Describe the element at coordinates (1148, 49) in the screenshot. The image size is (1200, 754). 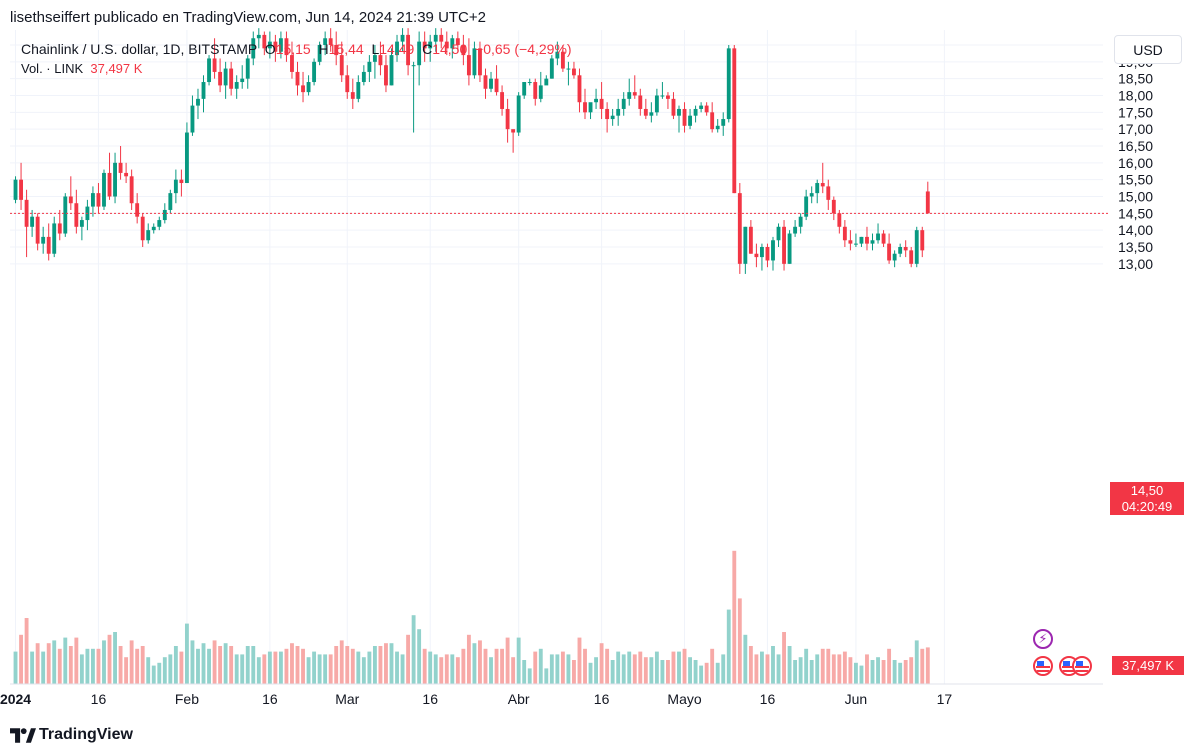
I see `currency-button: USD` at that location.